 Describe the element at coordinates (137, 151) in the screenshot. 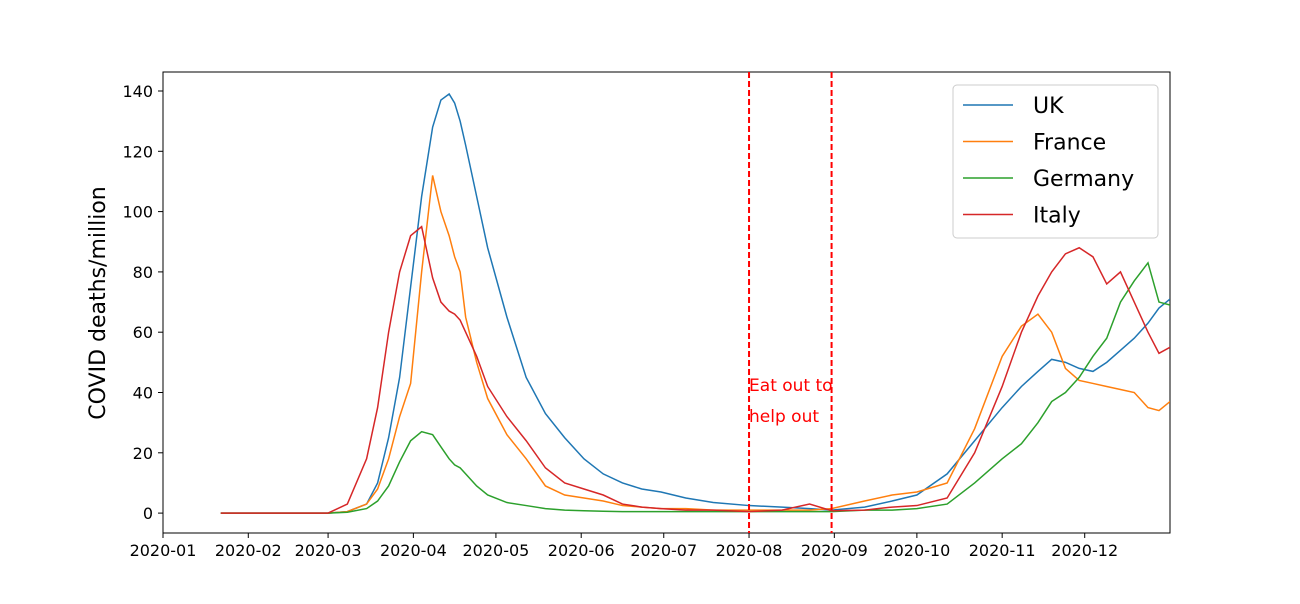

I see `y-tick-label: 120` at that location.